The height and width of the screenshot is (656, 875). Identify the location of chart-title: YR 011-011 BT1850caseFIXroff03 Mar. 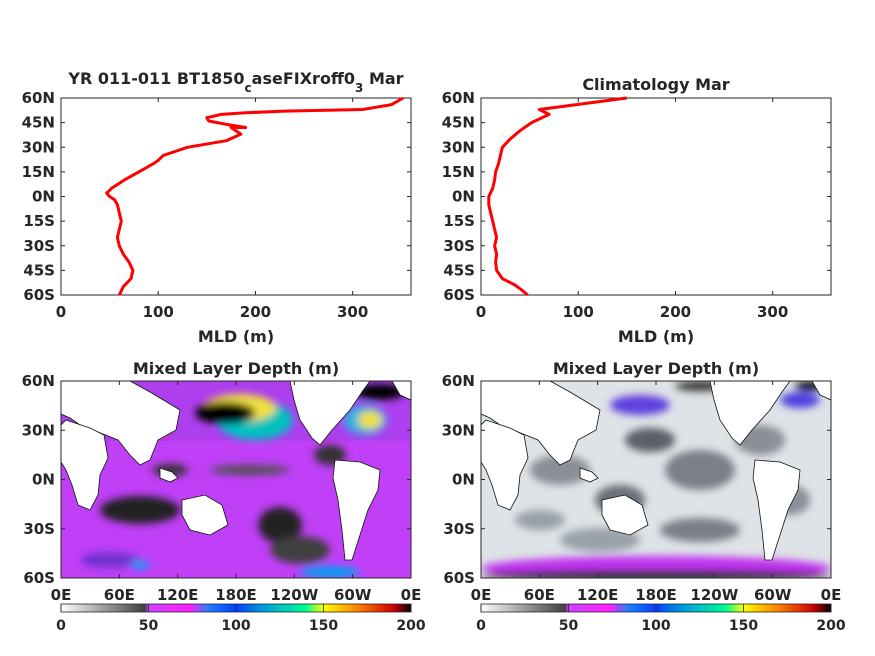
(235, 82).